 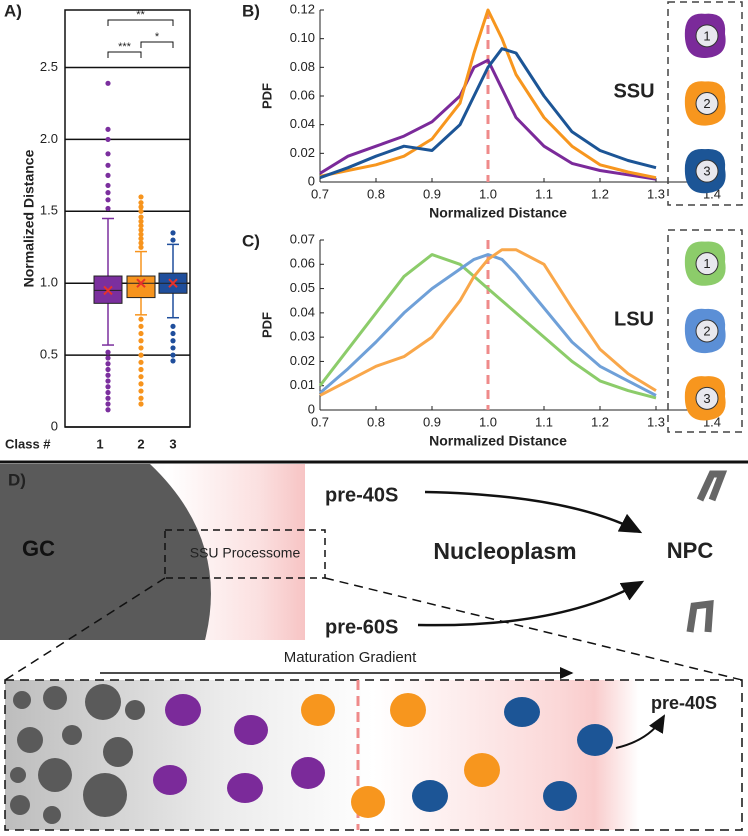 What do you see at coordinates (302, 238) in the screenshot?
I see `y-tick-label: 0.07` at bounding box center [302, 238].